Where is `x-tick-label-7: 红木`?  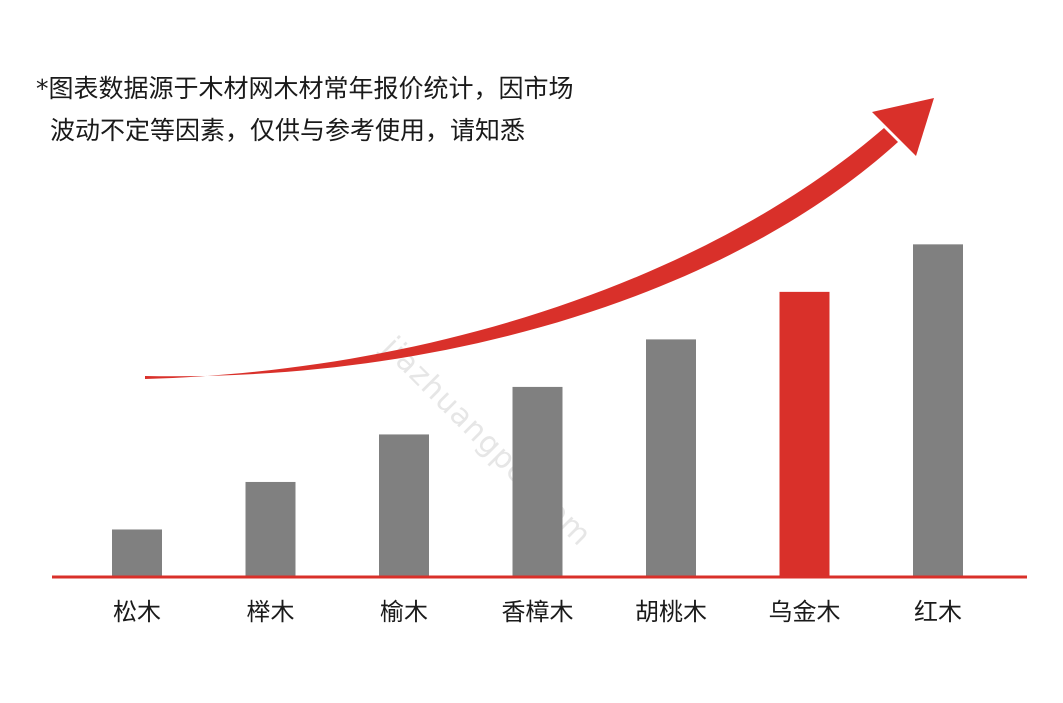 x-tick-label-7: 红木 is located at coordinates (938, 612).